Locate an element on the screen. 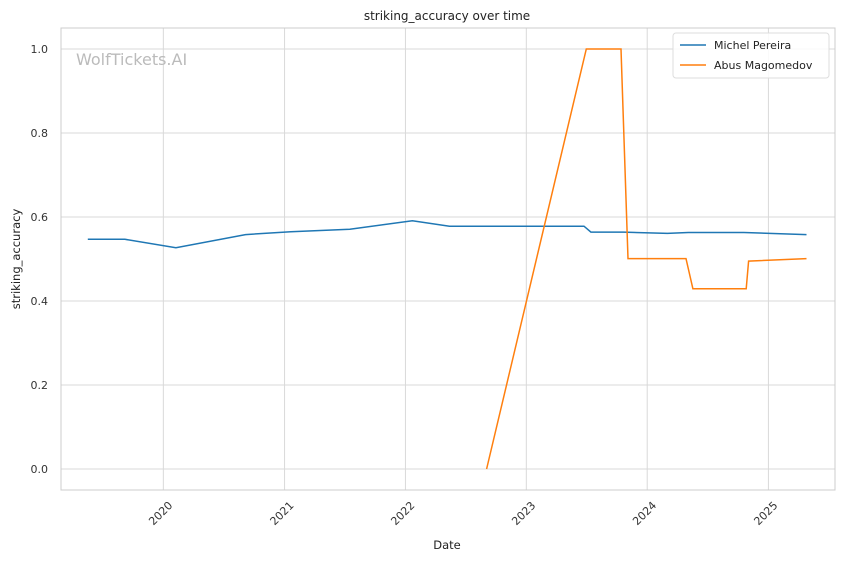 This screenshot has height=561, width=844. legend: Michel Pereira Abus Magomedov is located at coordinates (751, 55).